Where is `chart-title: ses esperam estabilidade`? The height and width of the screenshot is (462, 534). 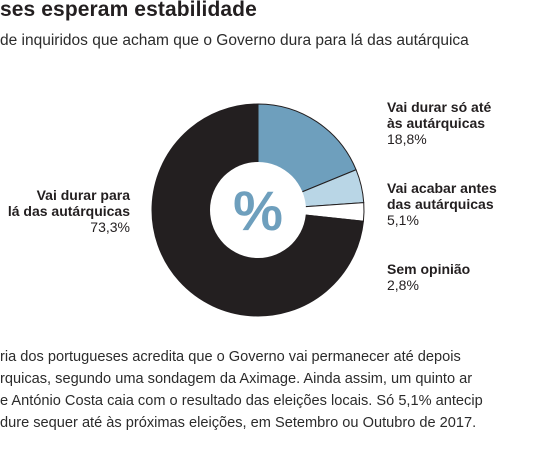
chart-title: ses esperam estabilidade is located at coordinates (128, 10).